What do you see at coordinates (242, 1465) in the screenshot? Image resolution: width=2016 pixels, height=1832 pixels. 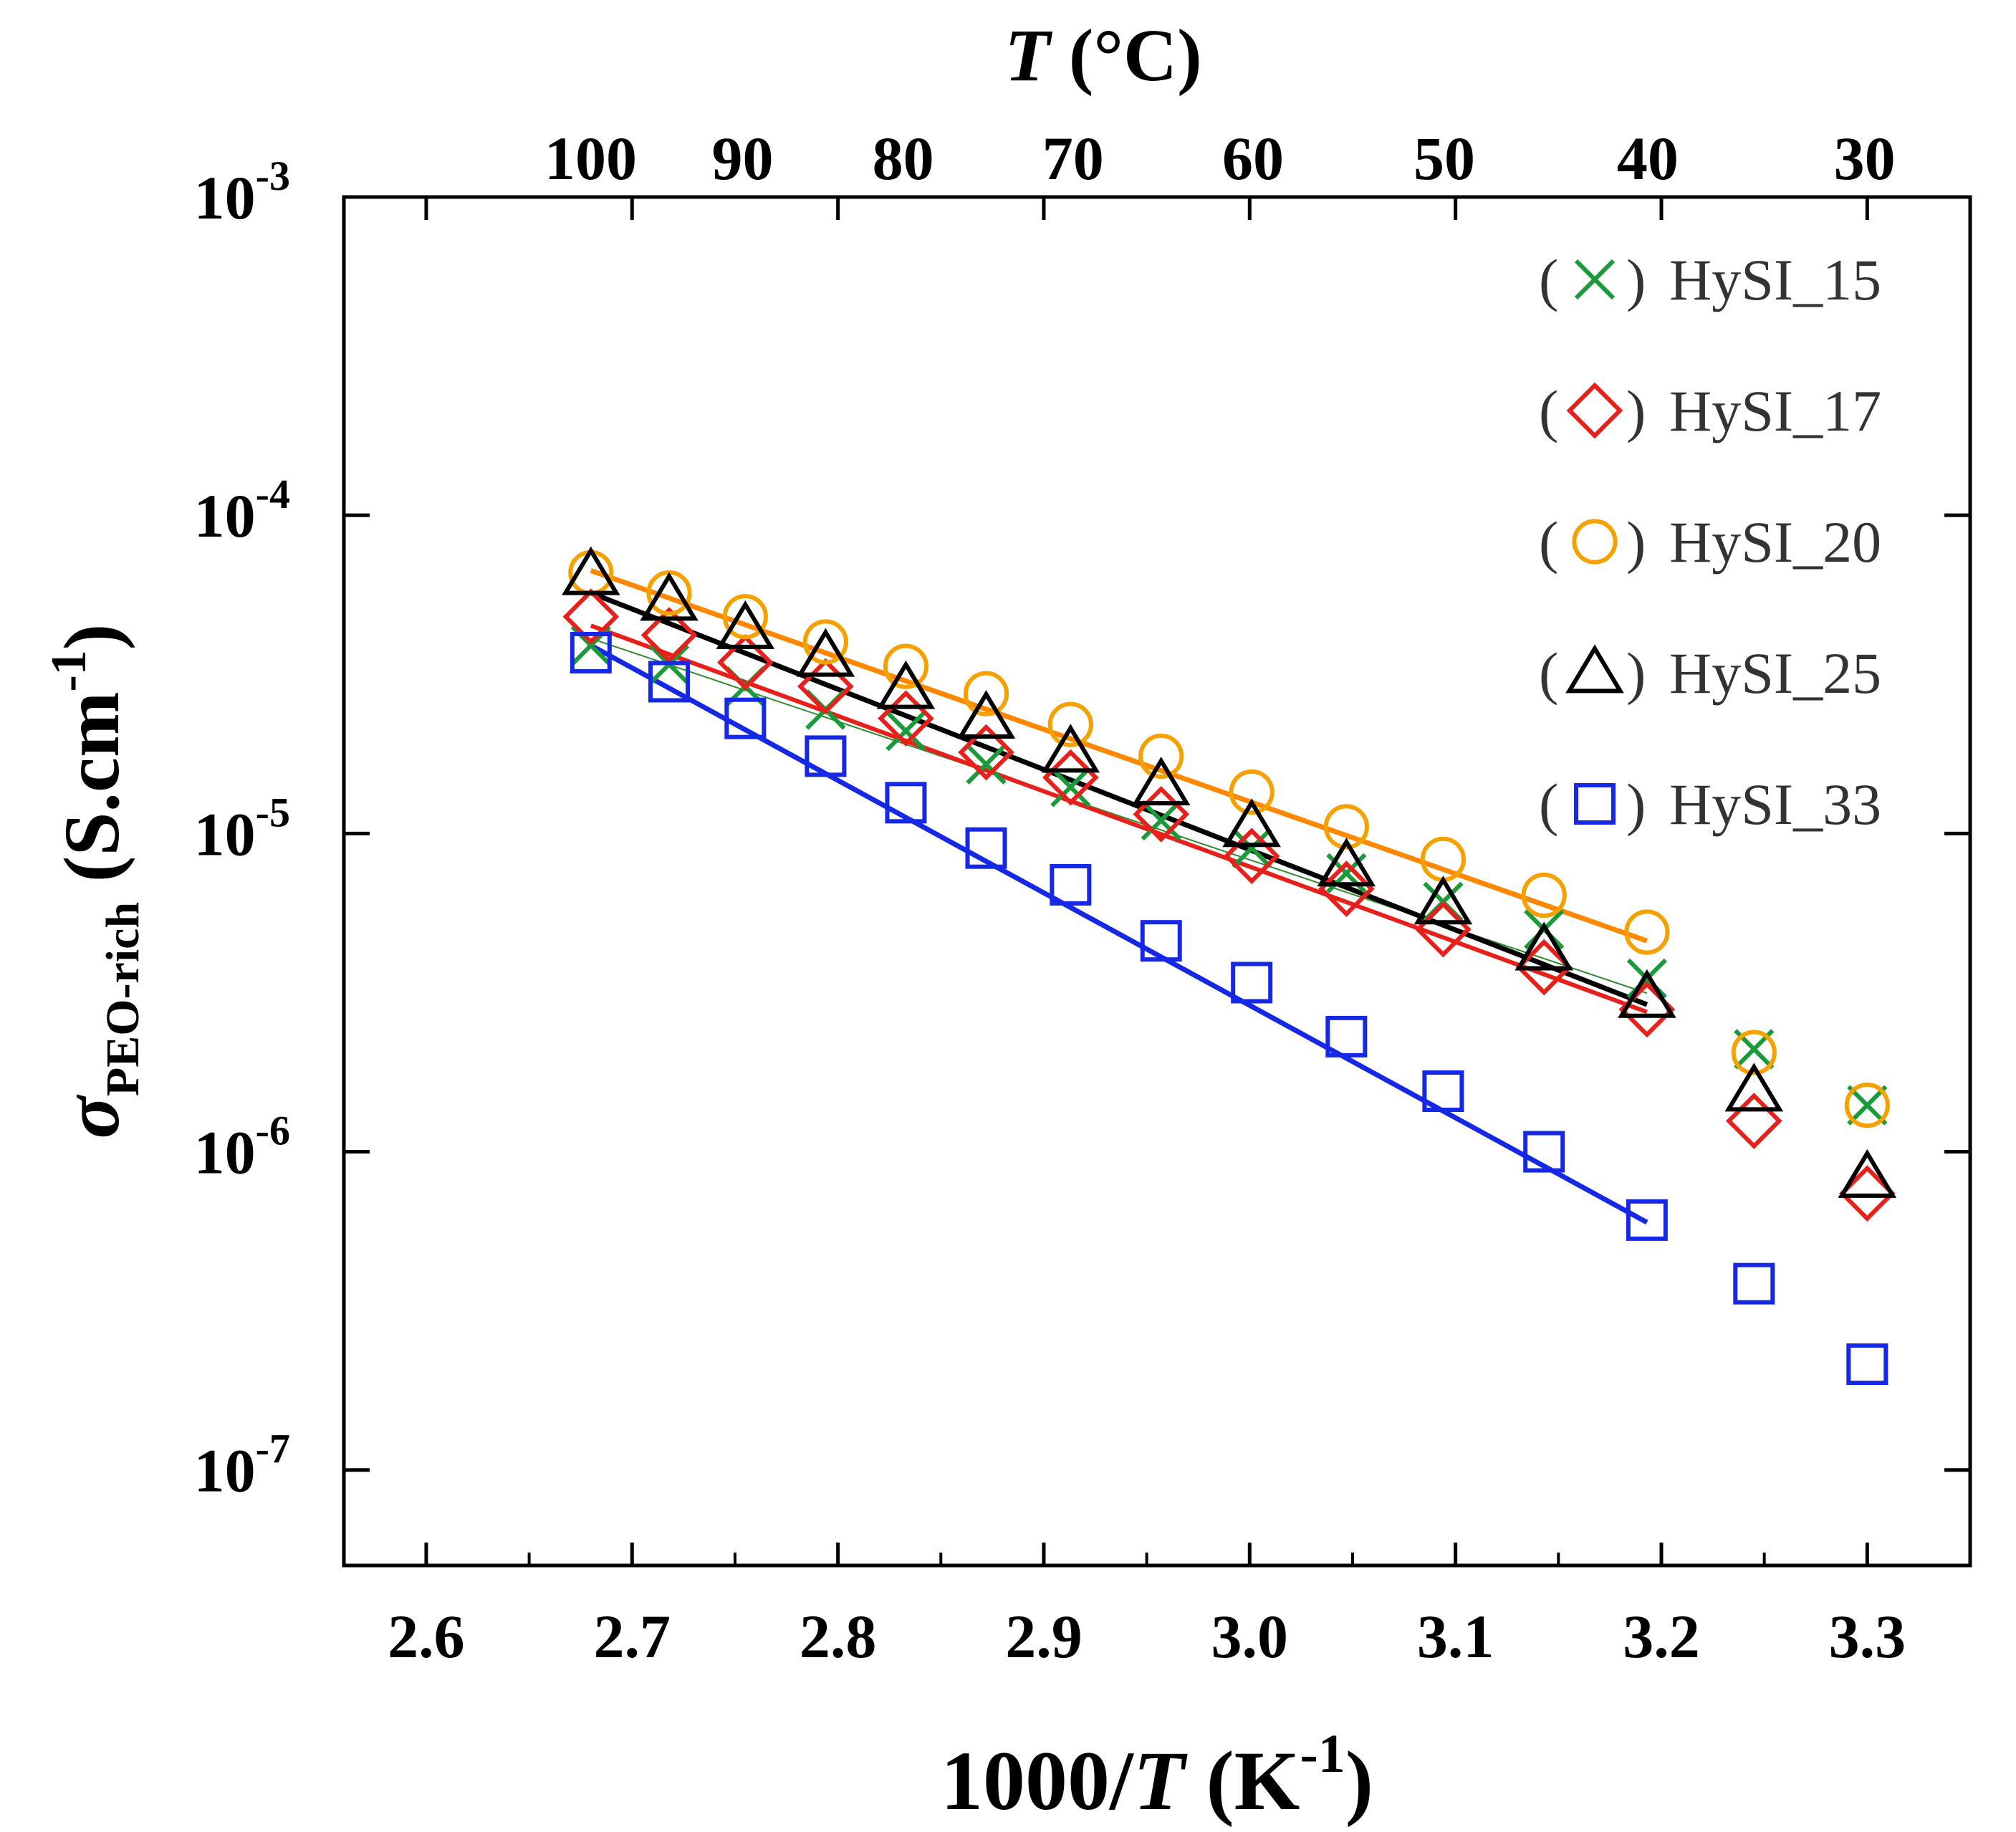 I see `y-tick-label: 10⁻⁷` at bounding box center [242, 1465].